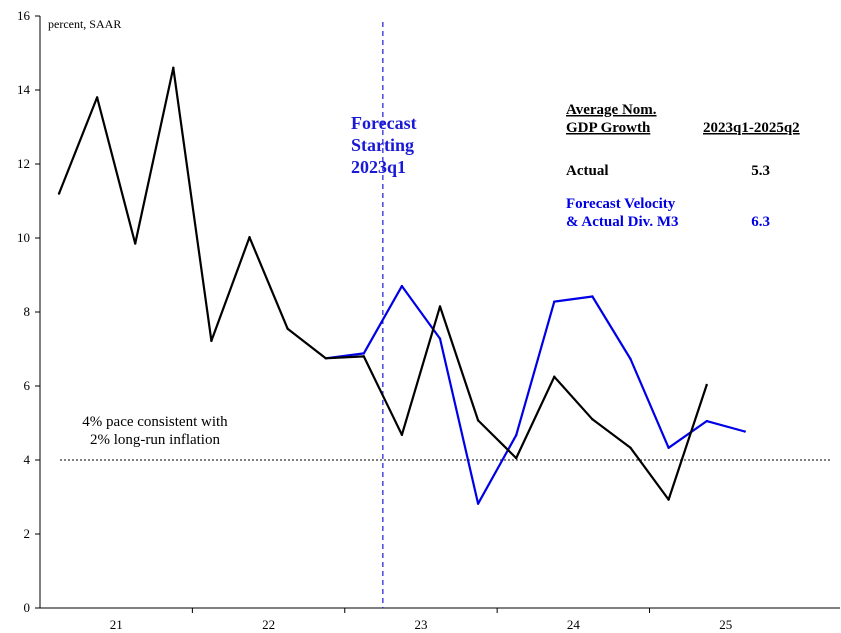 This screenshot has width=841, height=633. What do you see at coordinates (378, 167) in the screenshot?
I see `forecast-label-line: 2023q1` at bounding box center [378, 167].